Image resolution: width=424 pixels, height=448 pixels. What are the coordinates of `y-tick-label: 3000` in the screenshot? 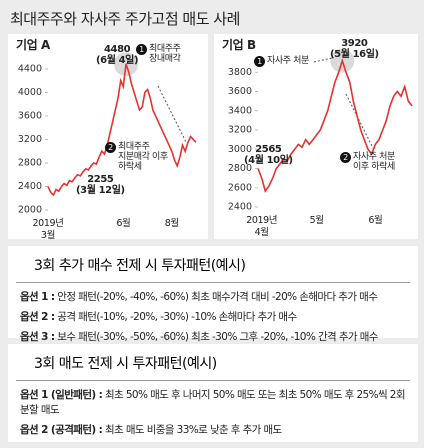 It's located at (240, 149).